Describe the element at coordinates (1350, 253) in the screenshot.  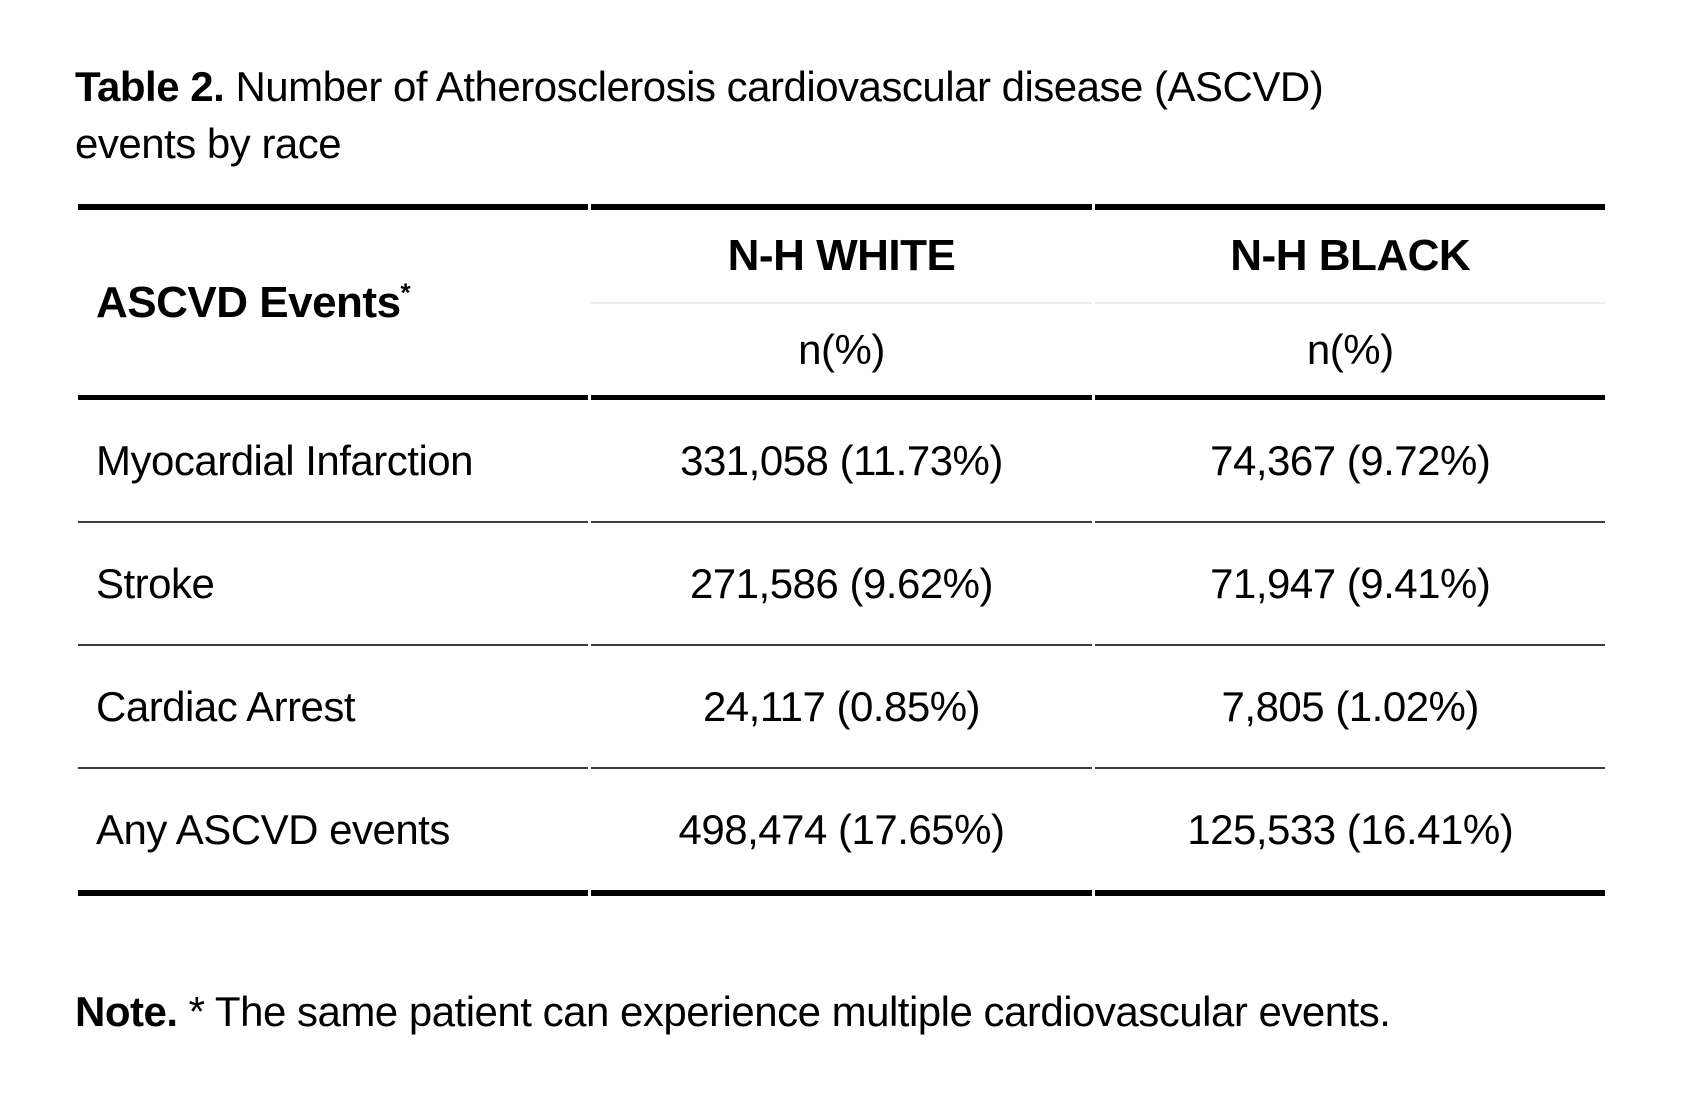
I see `column-header-nh-black: N-H BLACK` at that location.